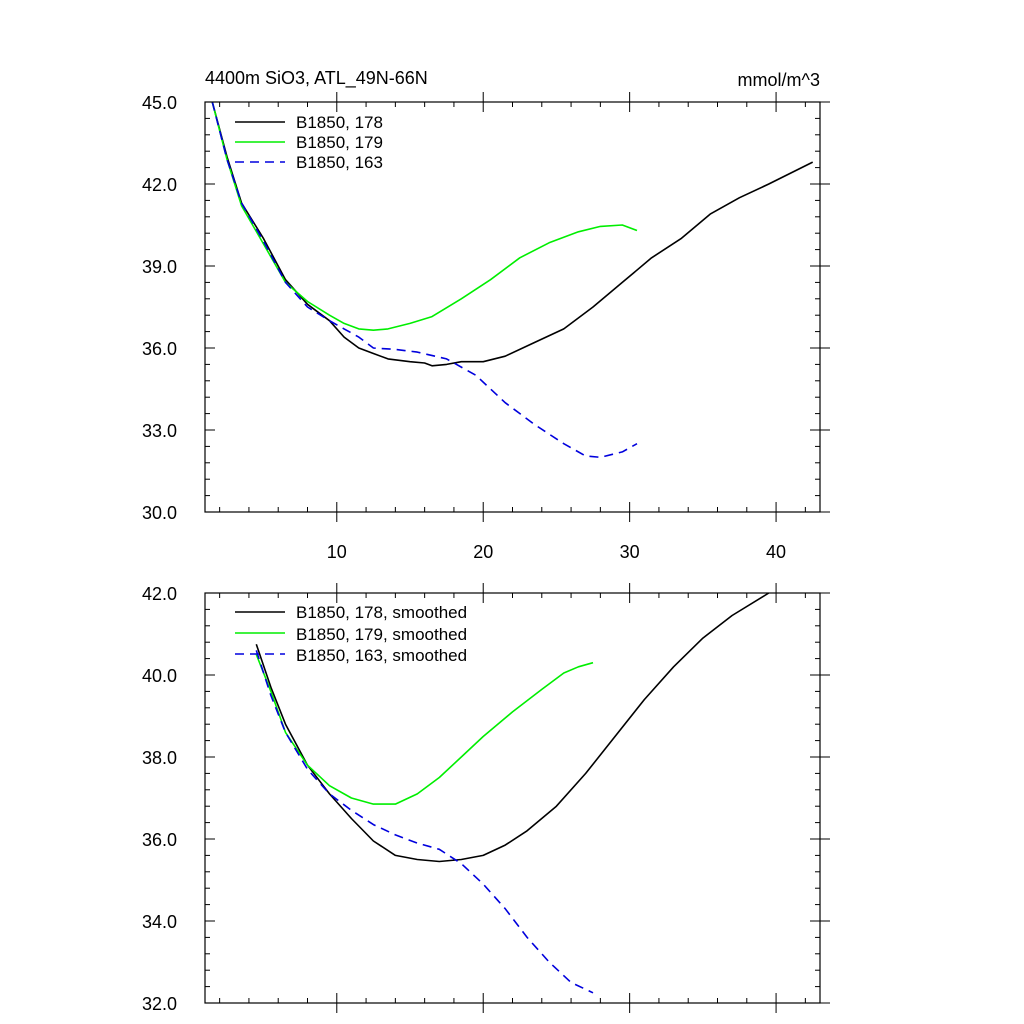 The image size is (1024, 1024). I want to click on top-legend-label-179: B1850, 179, so click(339, 142).